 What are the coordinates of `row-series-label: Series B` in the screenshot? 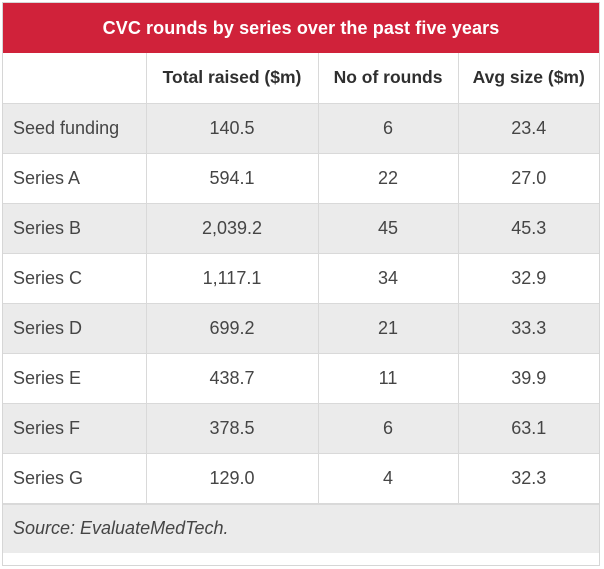 It's located at (75, 228).